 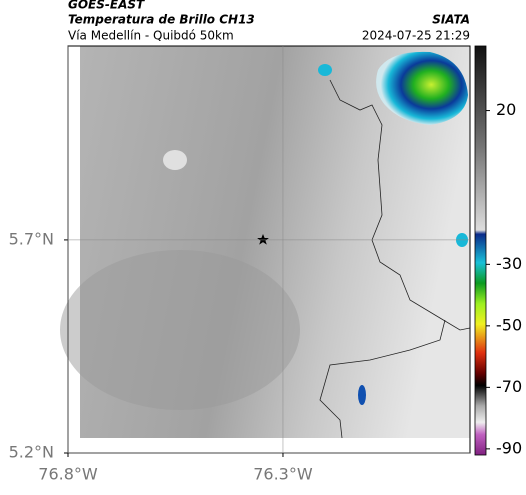 I want to click on location-marker, so click(x=263, y=239).